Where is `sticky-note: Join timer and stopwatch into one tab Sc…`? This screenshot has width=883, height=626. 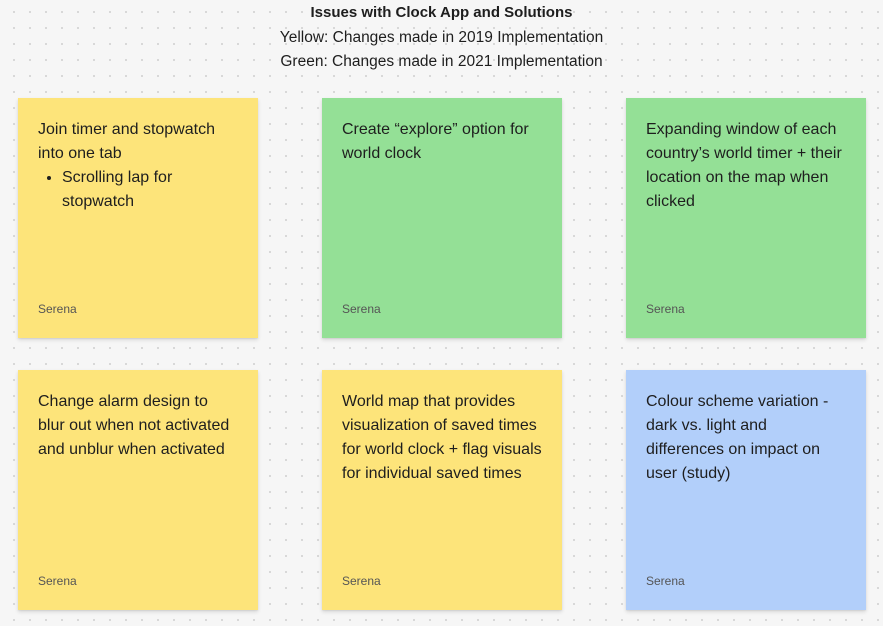 sticky-note: Join timer and stopwatch into one tab Sc… is located at coordinates (138, 218).